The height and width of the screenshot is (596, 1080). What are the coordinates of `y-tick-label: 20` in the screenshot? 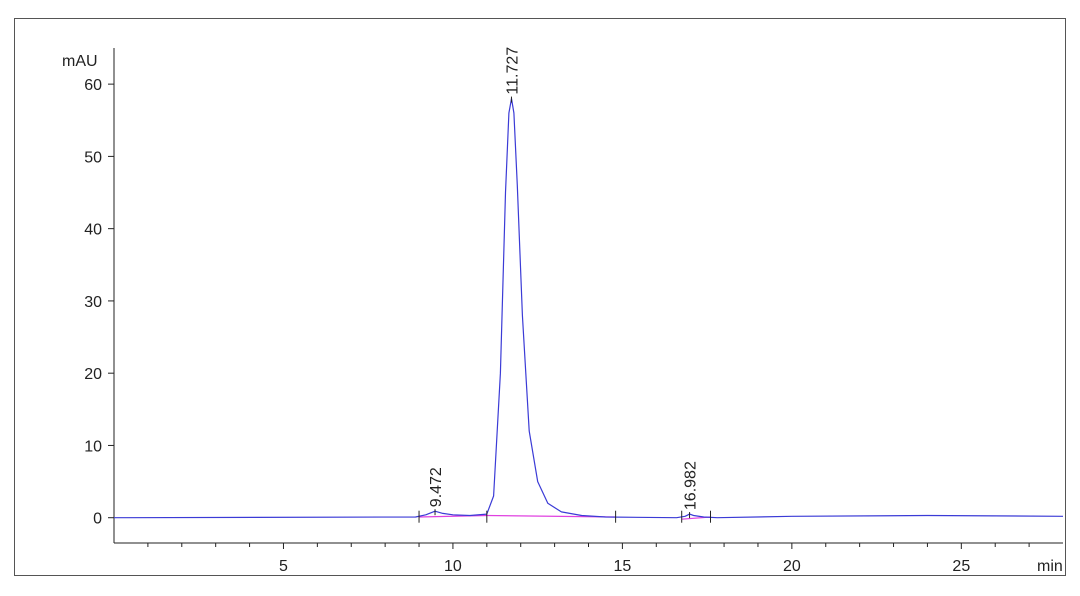 It's located at (93, 374).